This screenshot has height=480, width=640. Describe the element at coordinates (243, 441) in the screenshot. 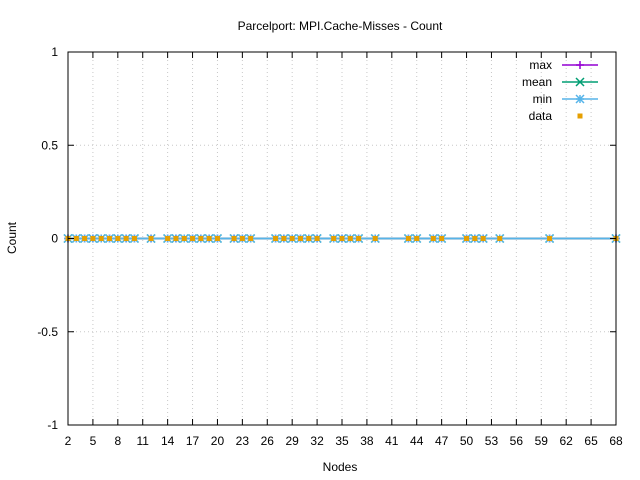

I see `x-tick-label: 23` at that location.